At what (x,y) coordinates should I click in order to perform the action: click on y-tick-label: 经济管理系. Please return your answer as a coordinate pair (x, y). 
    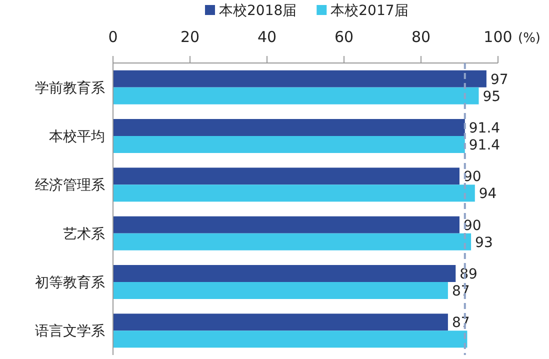
    Looking at the image, I should click on (70, 186).